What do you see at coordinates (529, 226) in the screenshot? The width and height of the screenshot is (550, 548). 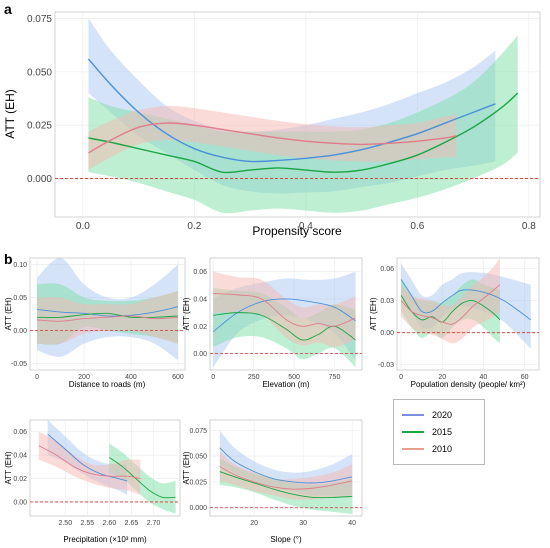 I see `x-tick-label: 0.8` at bounding box center [529, 226].